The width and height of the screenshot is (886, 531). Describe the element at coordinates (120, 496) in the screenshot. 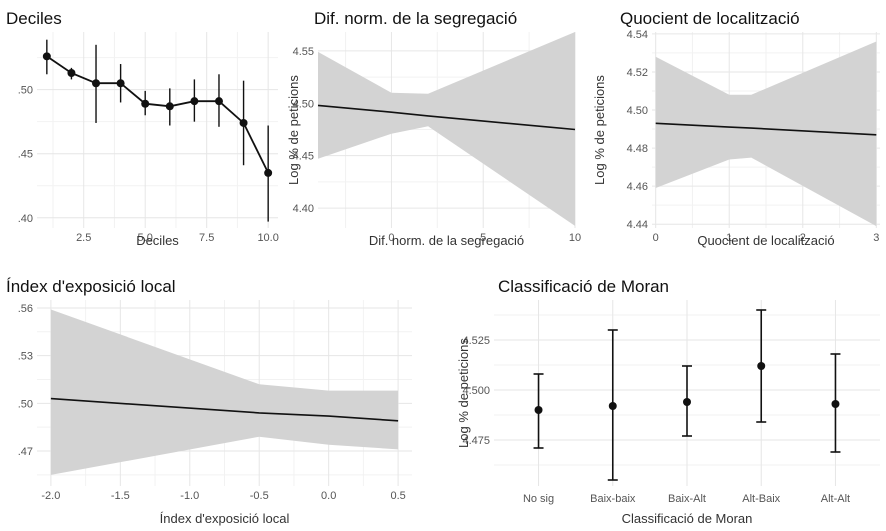

I see `x-tick-label: -1.5` at that location.